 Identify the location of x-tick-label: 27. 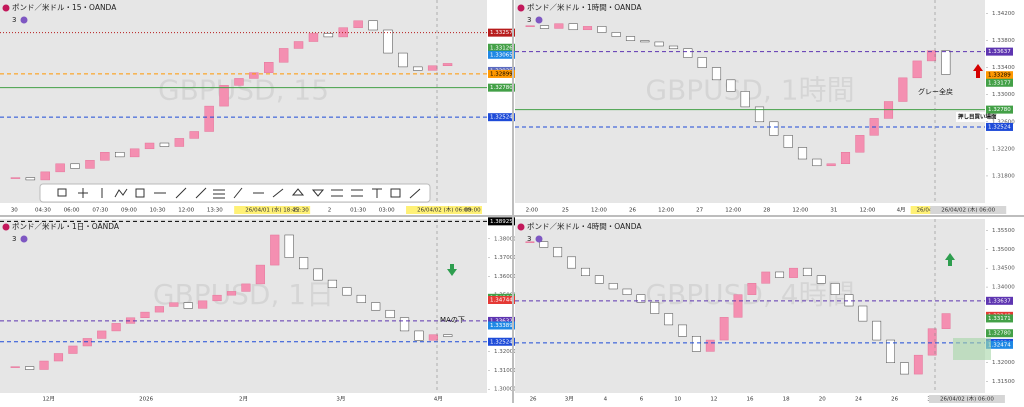
(699, 211).